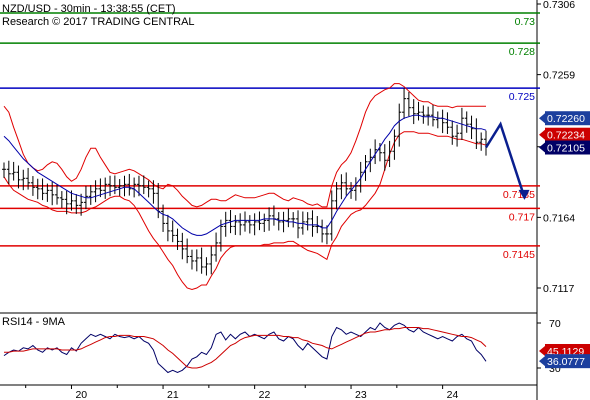 The height and width of the screenshot is (400, 590). Describe the element at coordinates (559, 76) in the screenshot. I see `price-axis-label: 0.7259` at that location.